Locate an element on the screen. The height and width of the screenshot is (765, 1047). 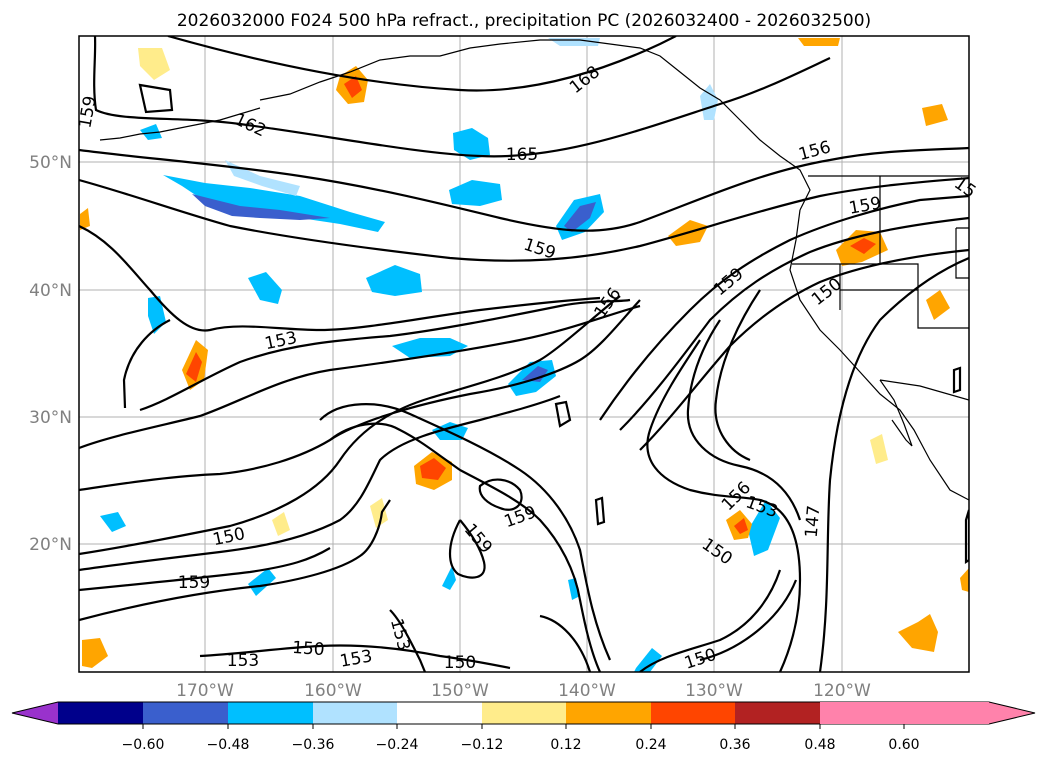
contour-label: 147 is located at coordinates (813, 522).